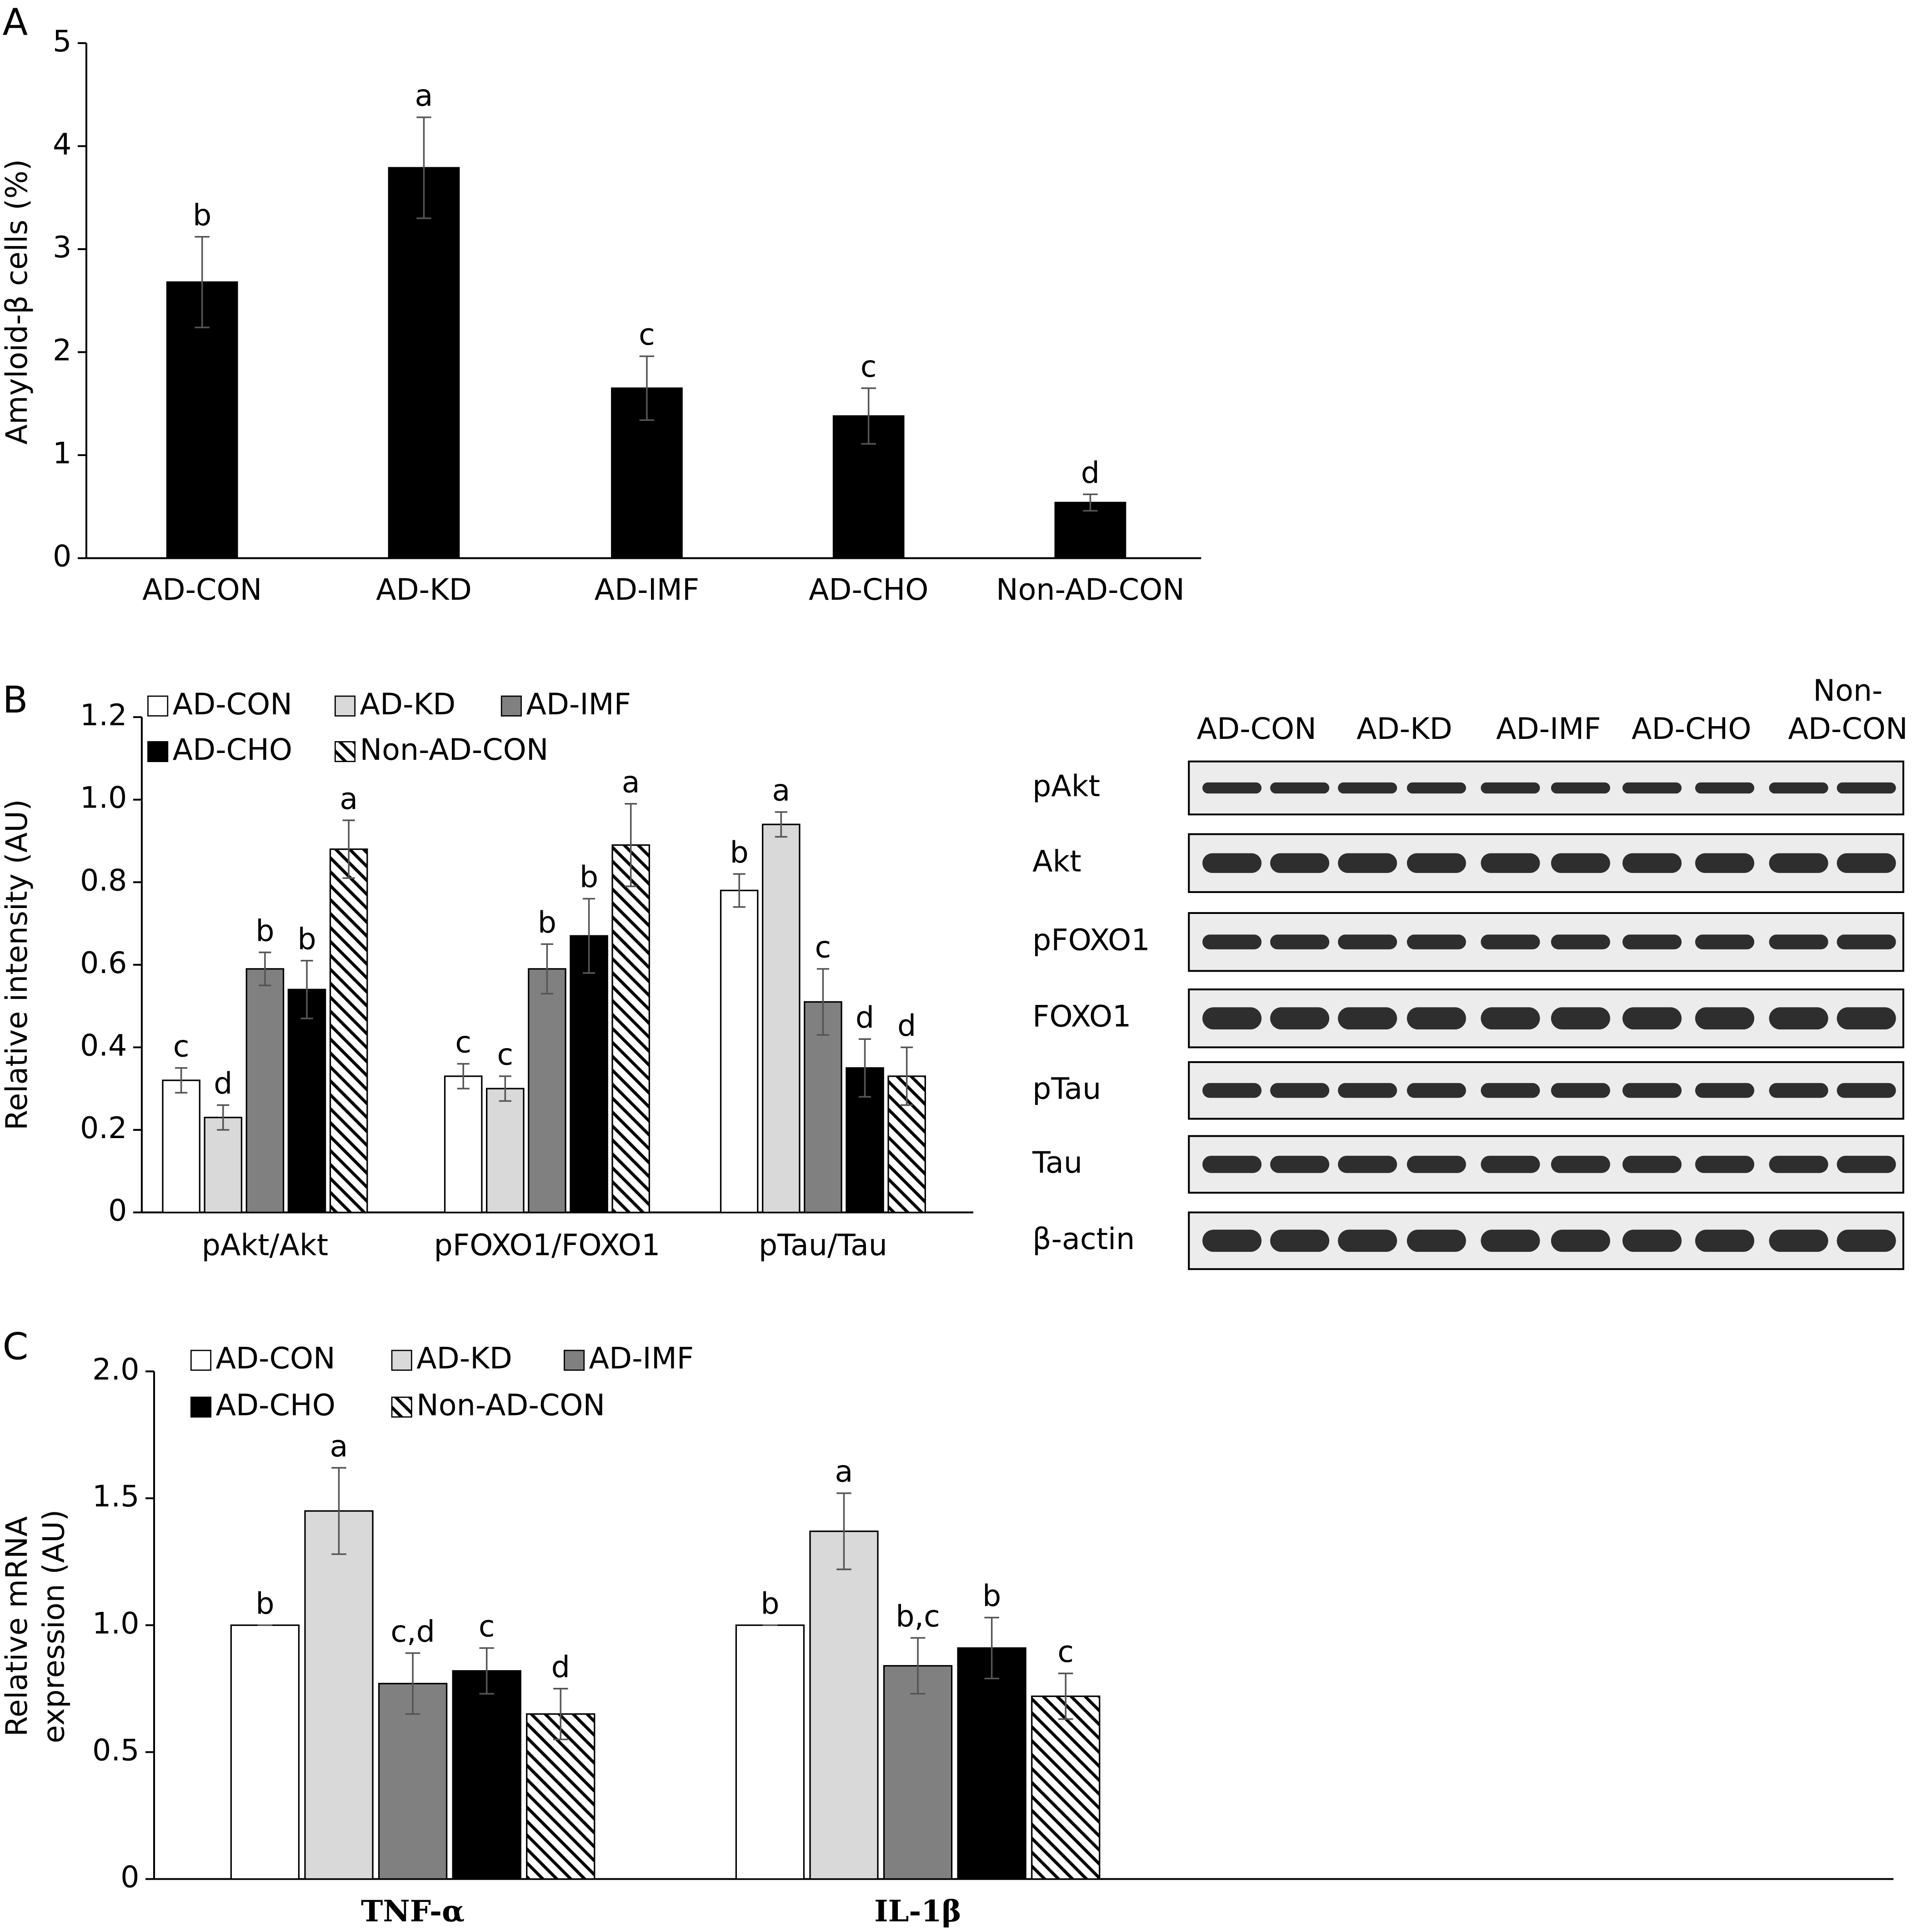 The width and height of the screenshot is (1917, 1932). What do you see at coordinates (115, 1750) in the screenshot?
I see `y-tick-label: 0.5` at bounding box center [115, 1750].